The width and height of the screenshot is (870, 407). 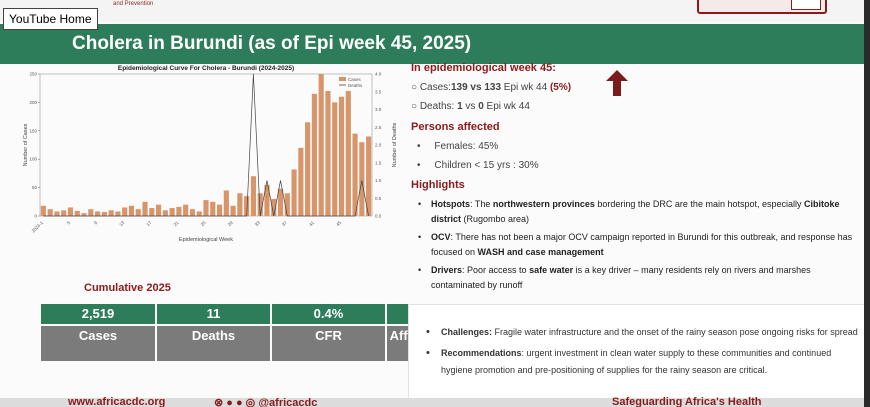 I want to click on cases-vs: vs 133, so click(x=486, y=87).